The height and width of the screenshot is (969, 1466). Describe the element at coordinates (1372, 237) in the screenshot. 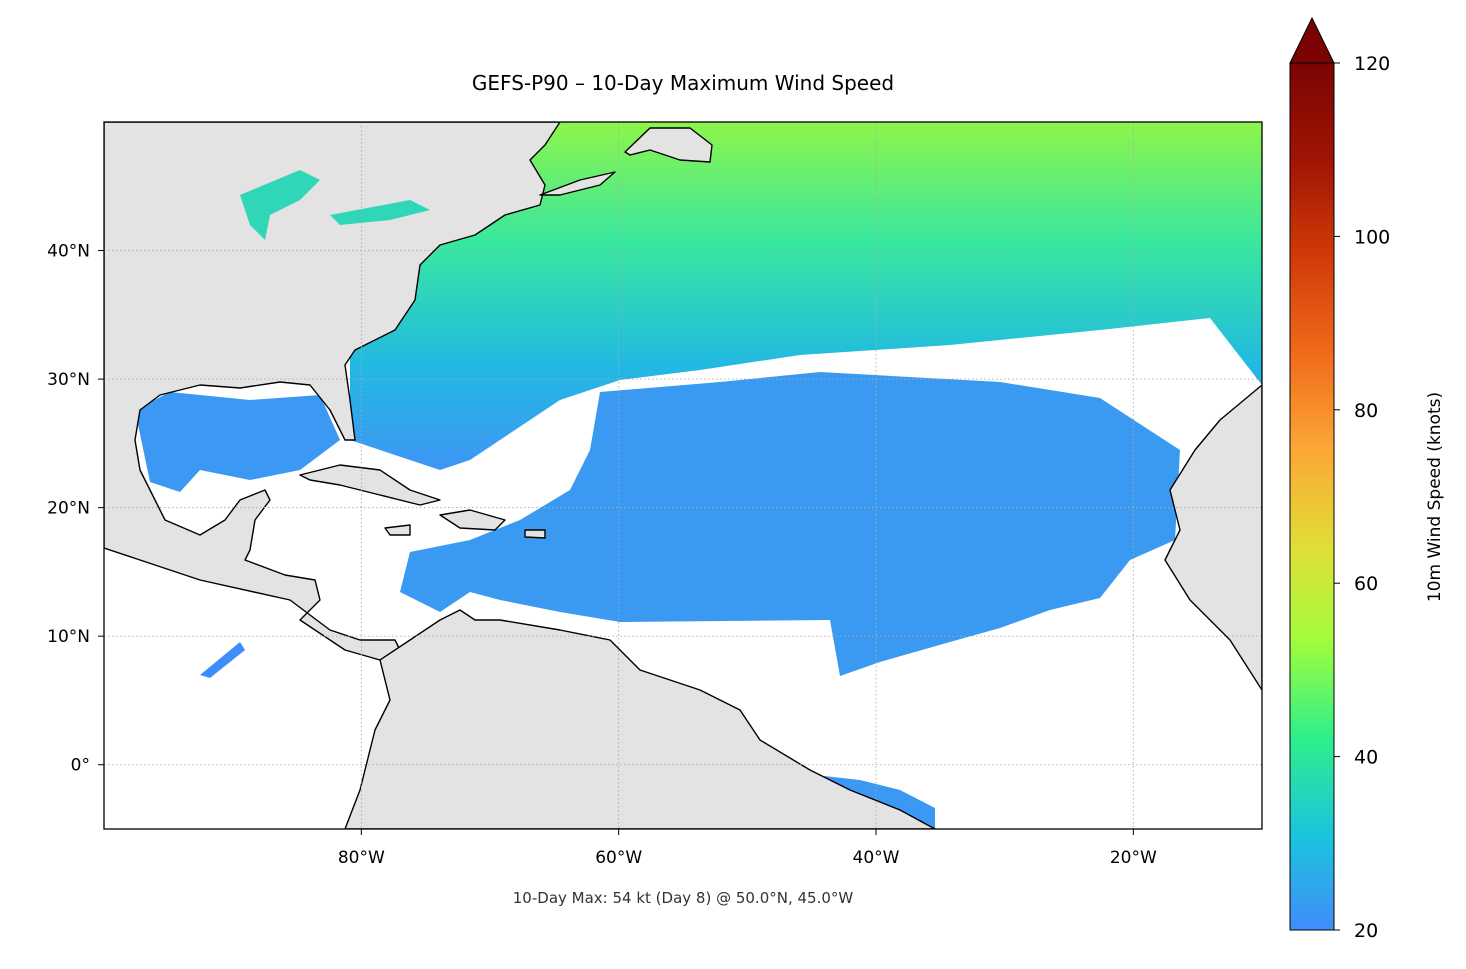

I see `colorbar-tick-label: 100` at that location.